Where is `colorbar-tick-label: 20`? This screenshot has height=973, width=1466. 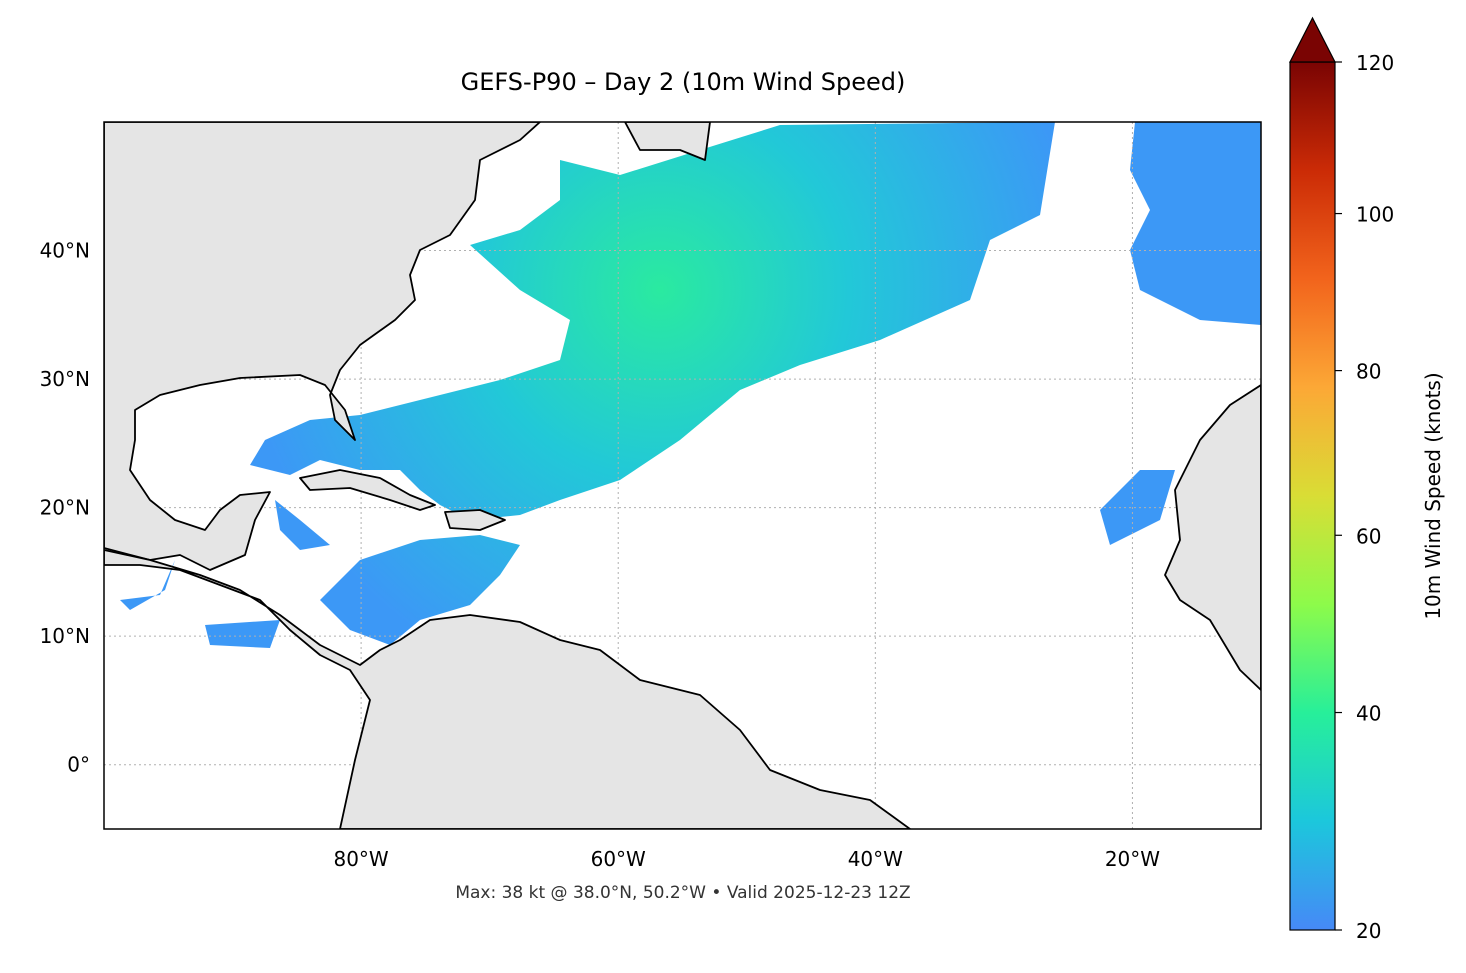
colorbar-tick-label: 20 is located at coordinates (1368, 931).